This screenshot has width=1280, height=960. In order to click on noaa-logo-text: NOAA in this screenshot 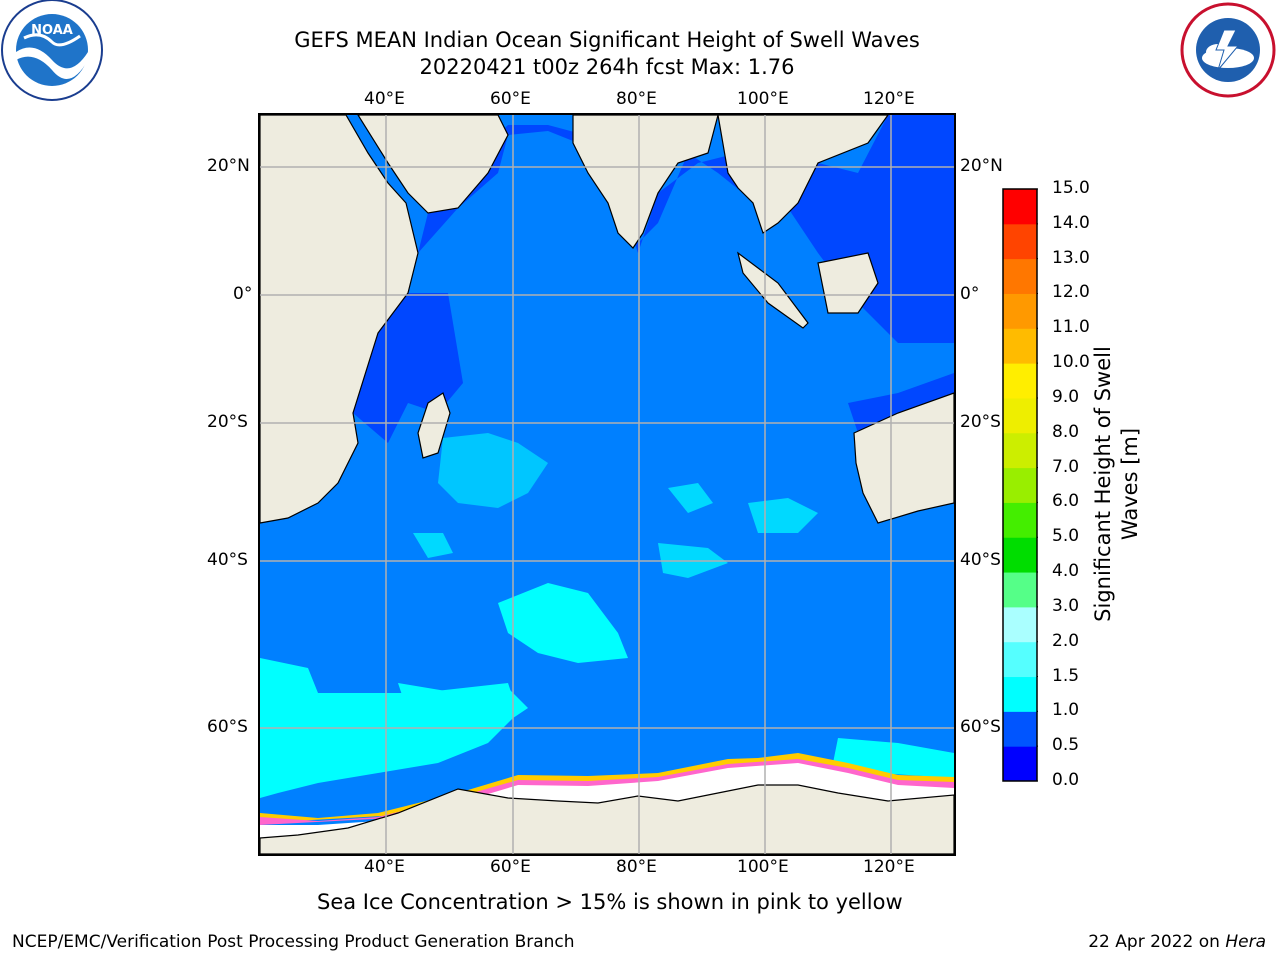, I will do `click(52, 30)`.